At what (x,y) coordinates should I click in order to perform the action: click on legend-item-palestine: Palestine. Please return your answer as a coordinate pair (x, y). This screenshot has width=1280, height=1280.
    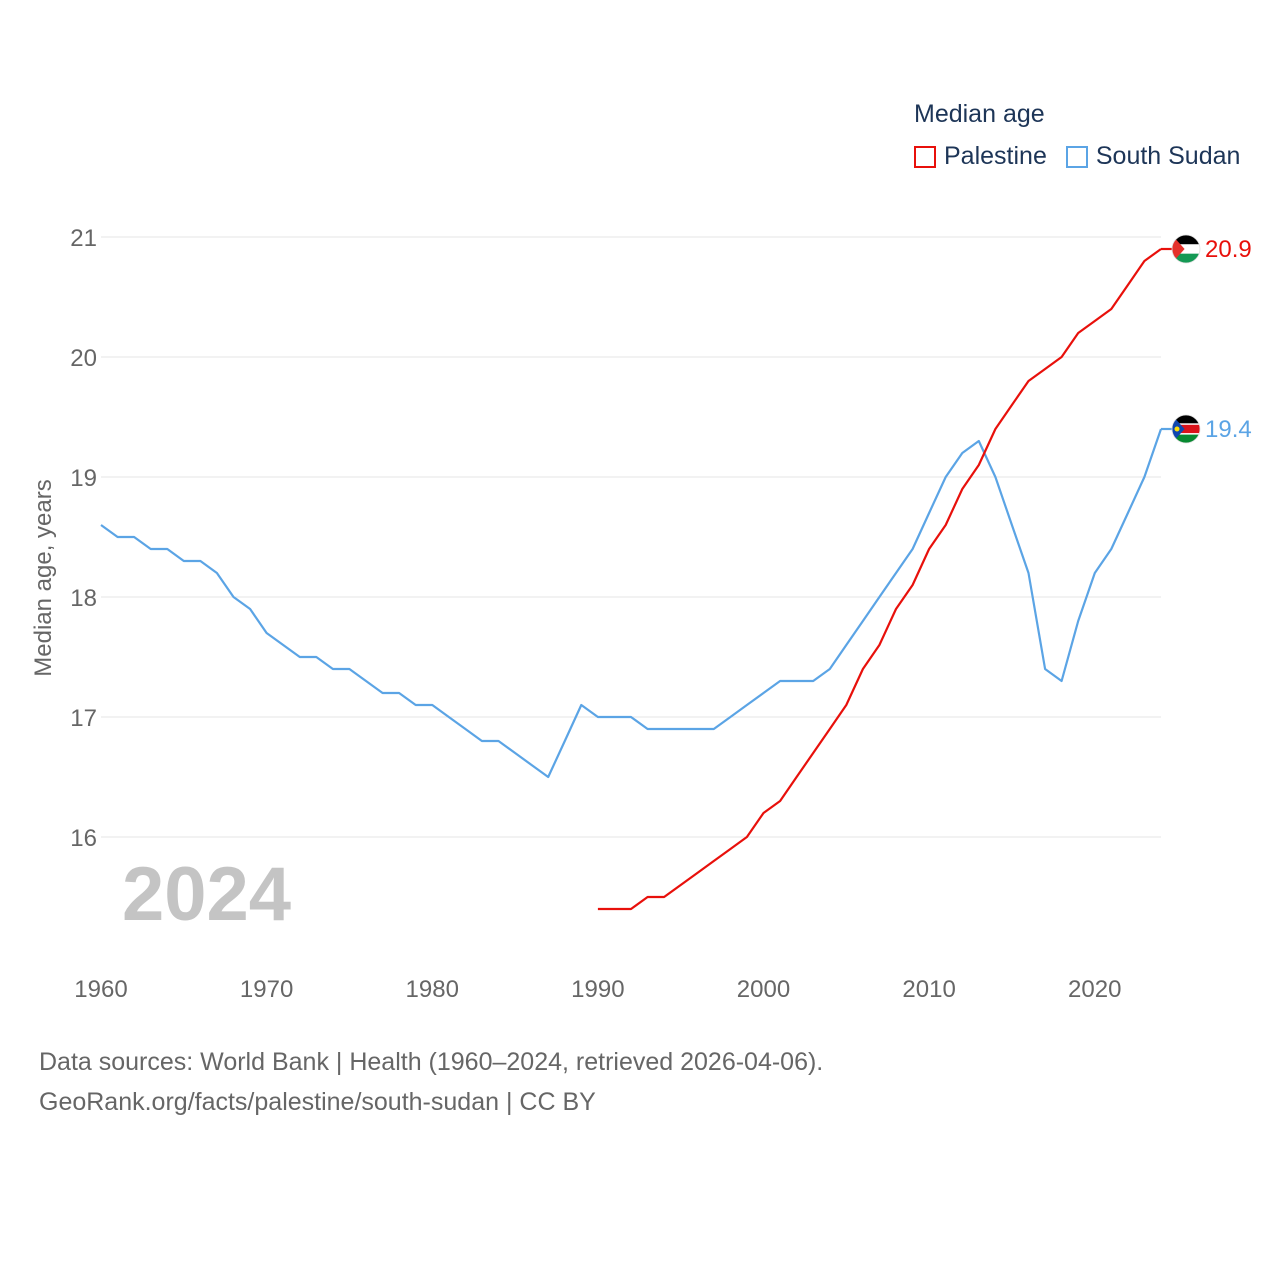
    Looking at the image, I should click on (980, 156).